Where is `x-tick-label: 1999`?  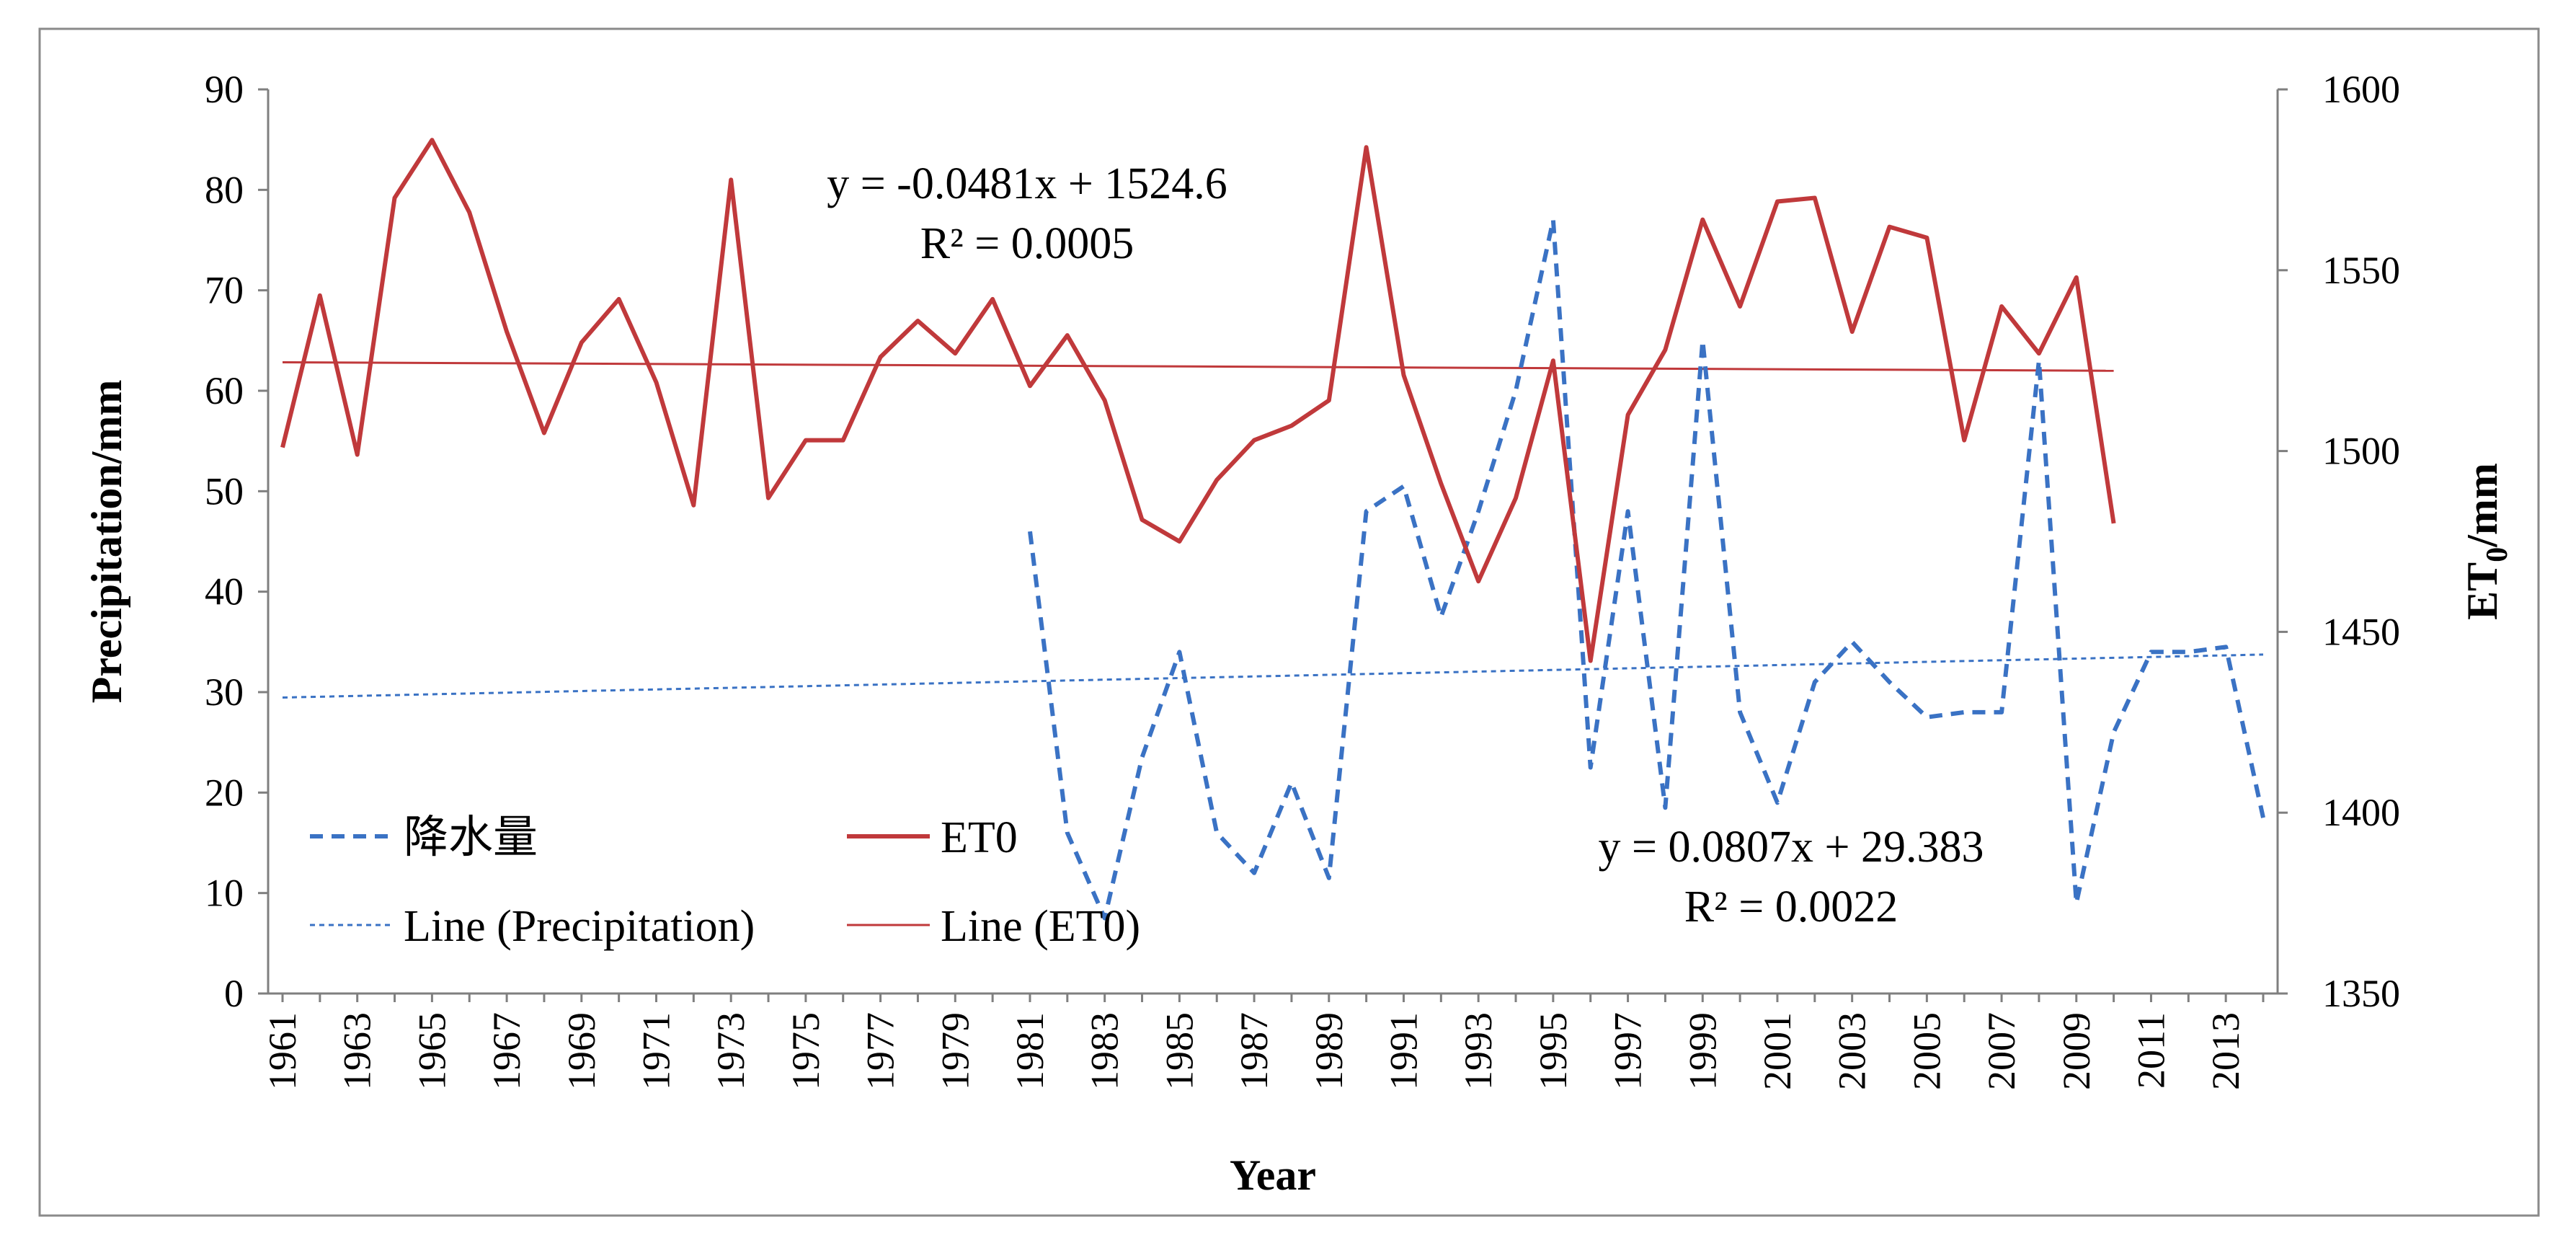
x-tick-label: 1999 is located at coordinates (1702, 1051).